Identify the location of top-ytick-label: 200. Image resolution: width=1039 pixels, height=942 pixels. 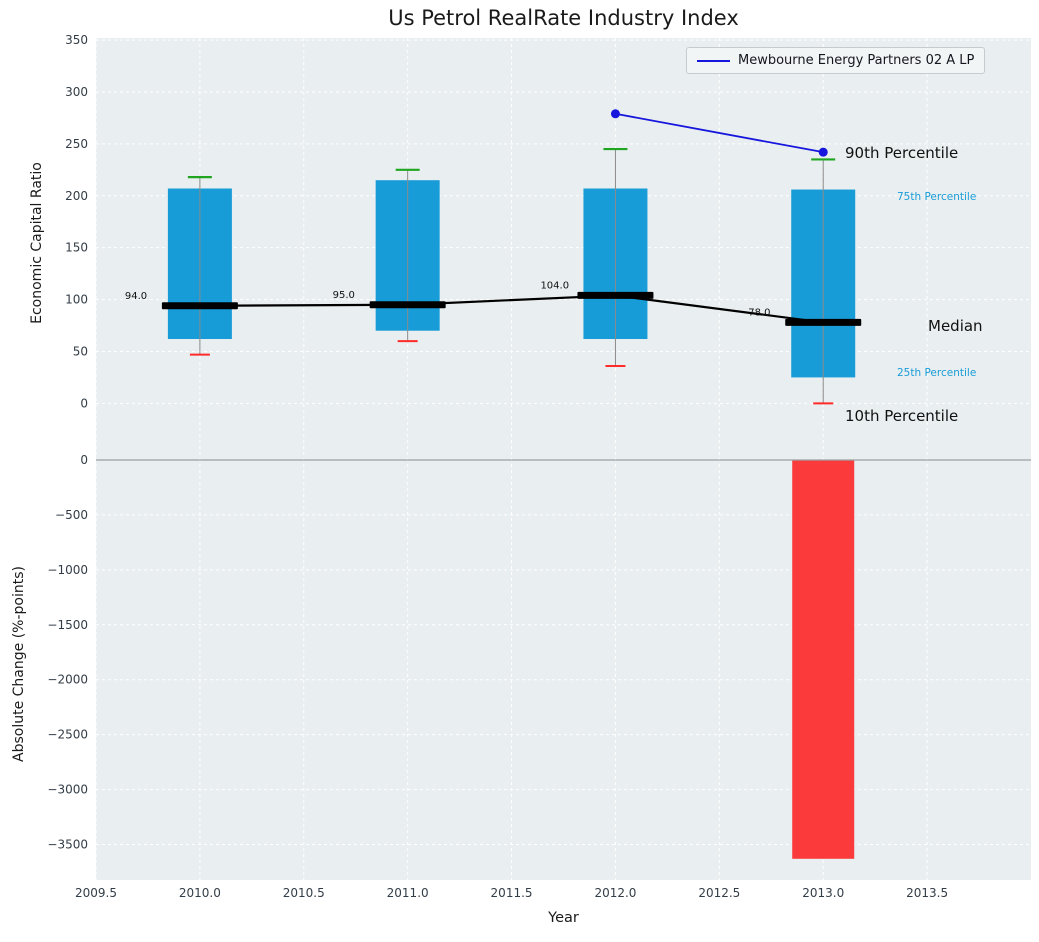
(76, 196).